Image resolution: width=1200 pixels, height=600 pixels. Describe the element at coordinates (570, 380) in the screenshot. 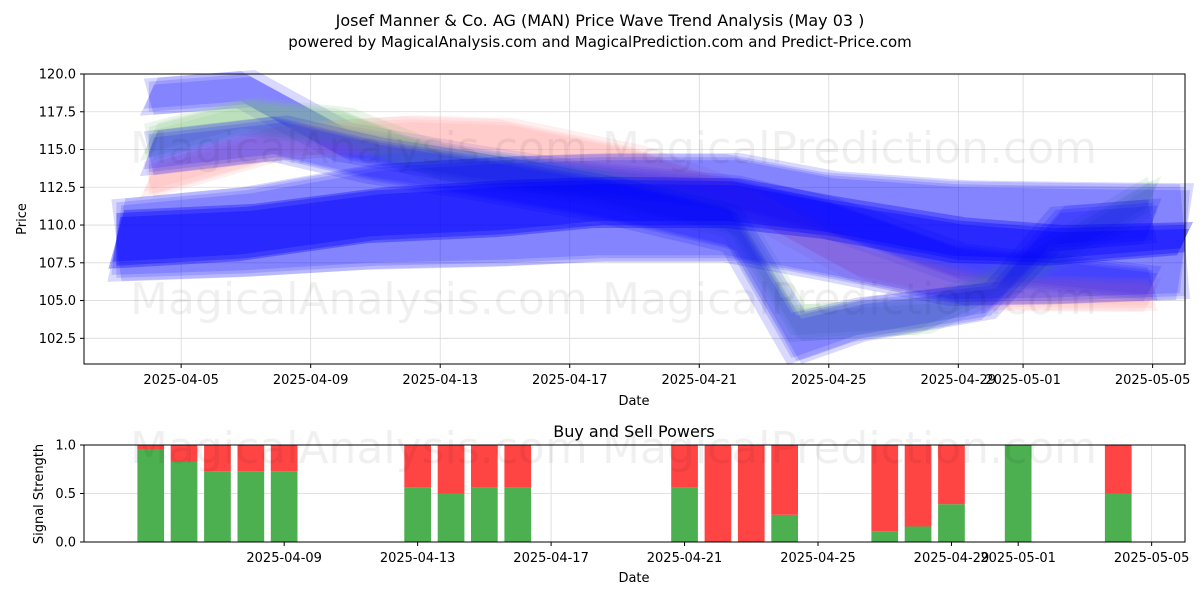

I see `price-x-tick-label: 2025-04-17` at that location.